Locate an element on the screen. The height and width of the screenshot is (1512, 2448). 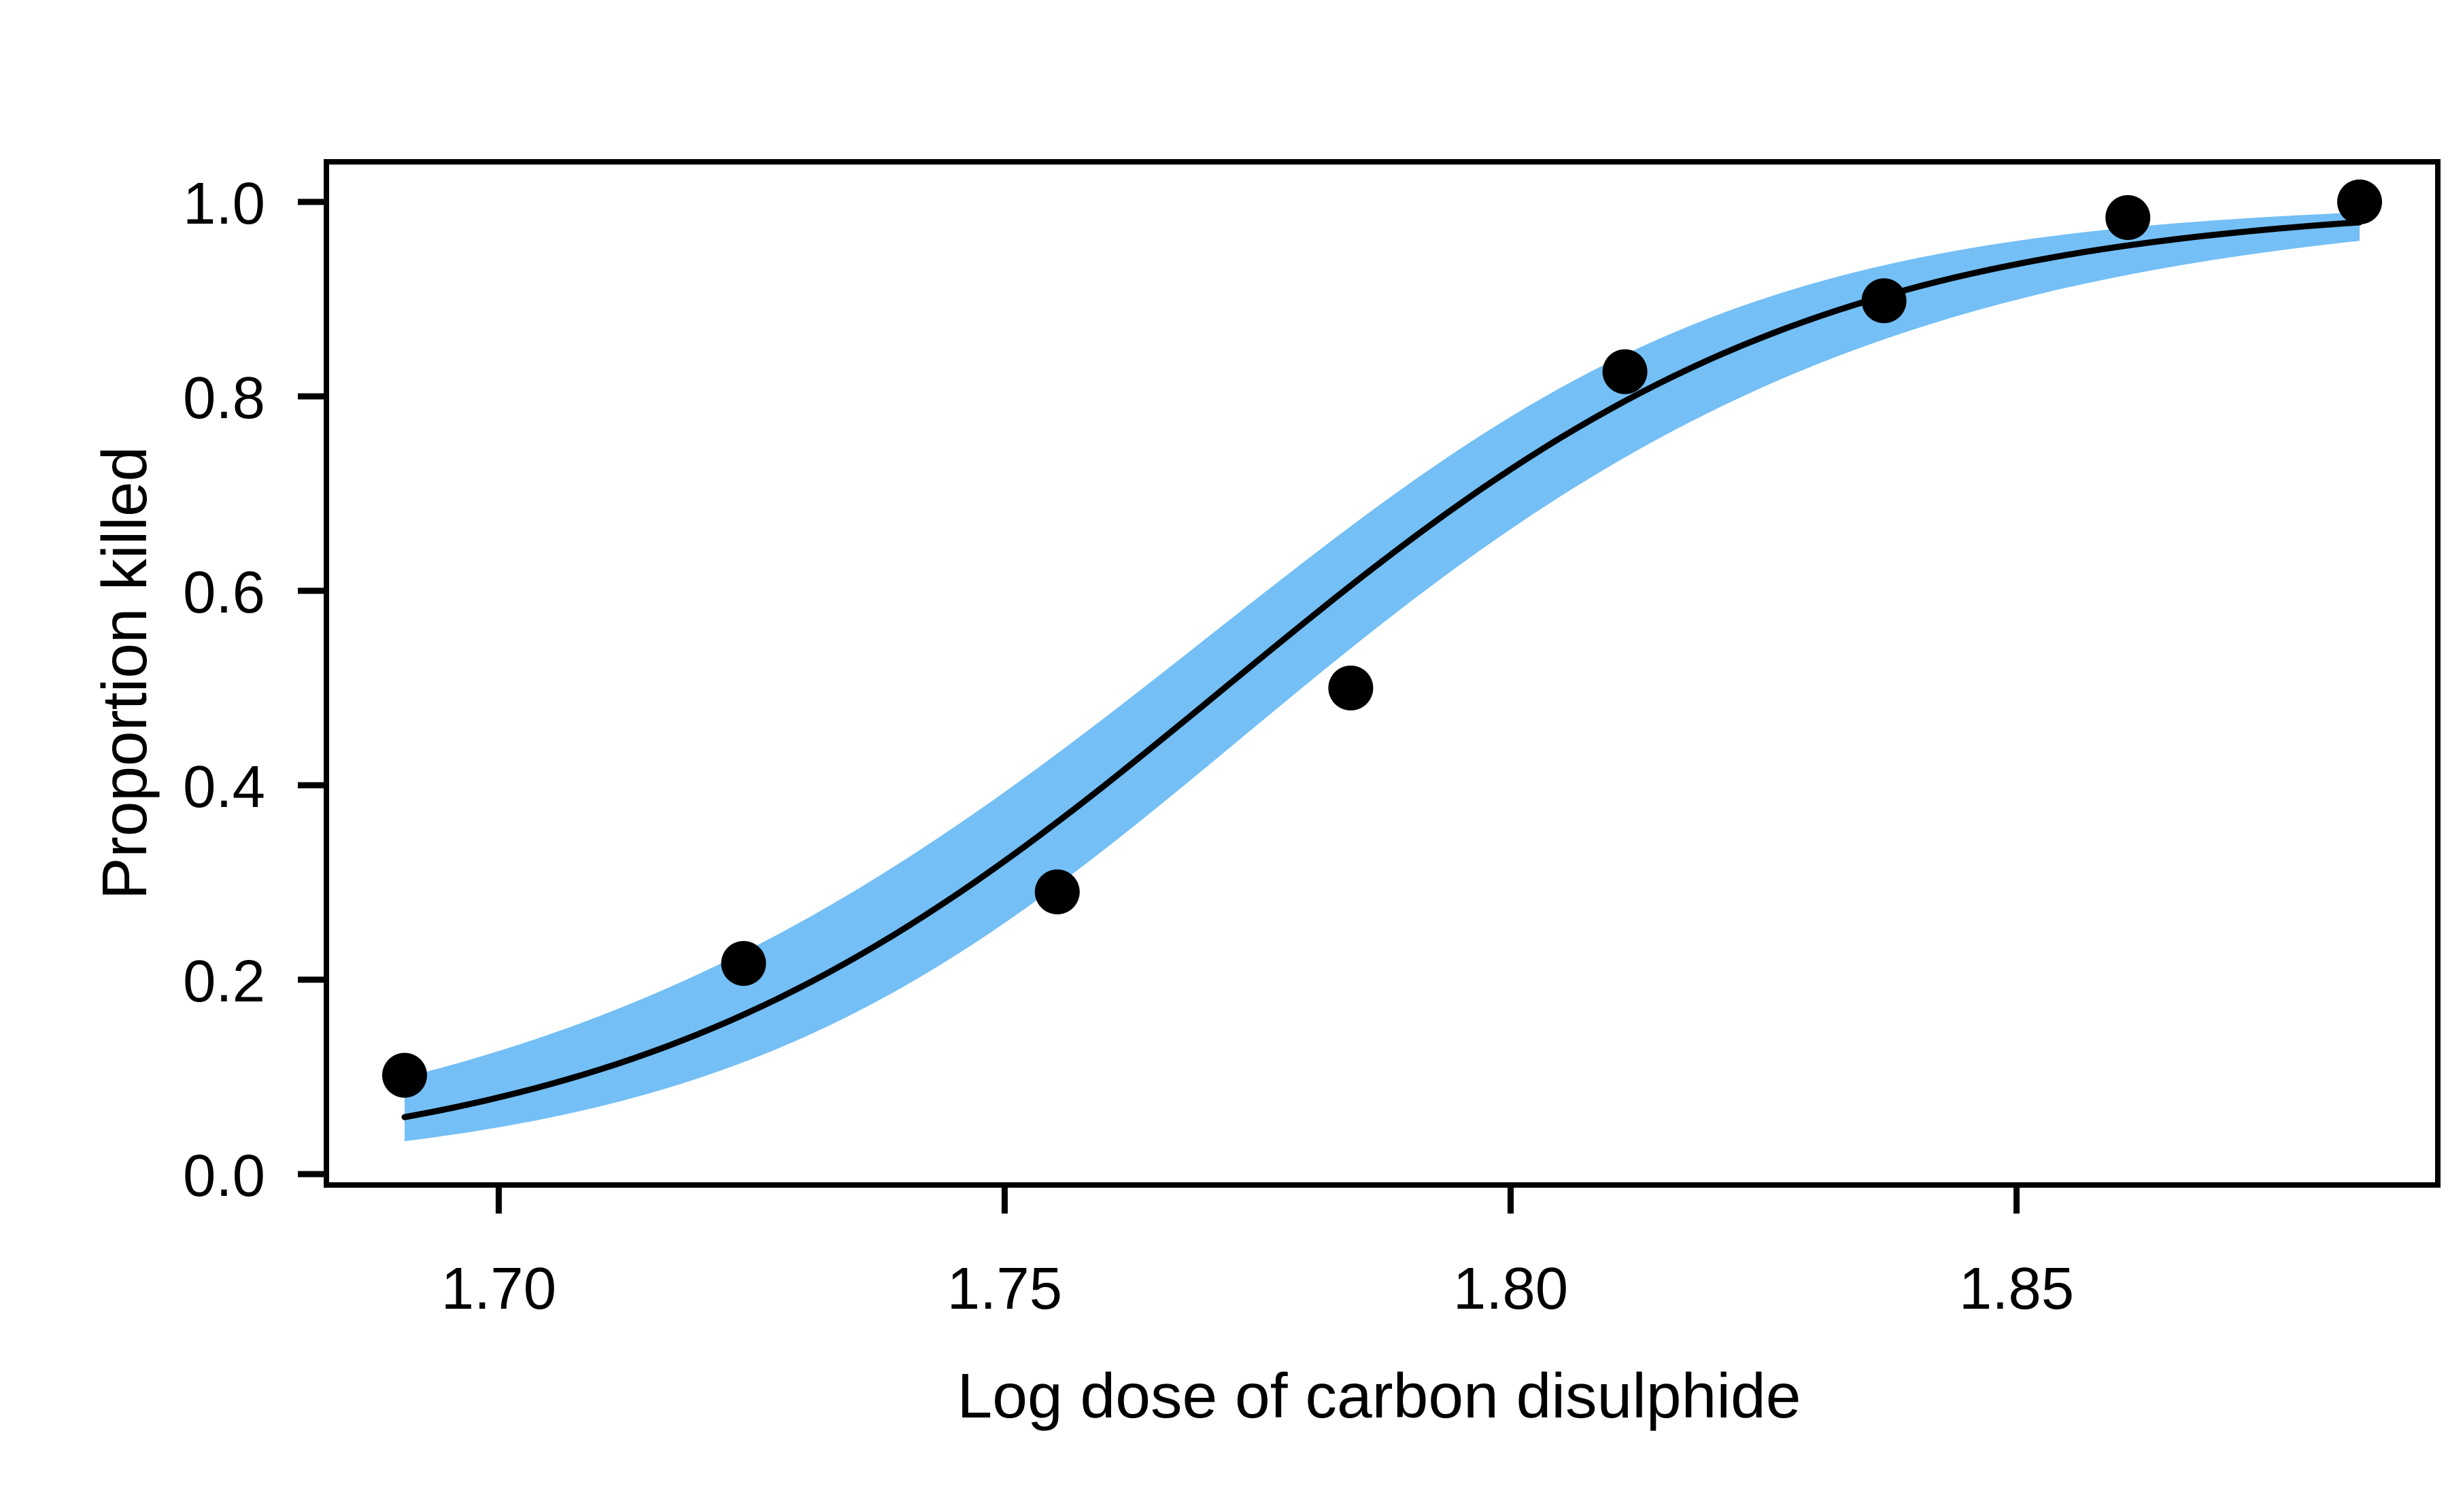
y-tick-label: 0.8 is located at coordinates (224, 398).